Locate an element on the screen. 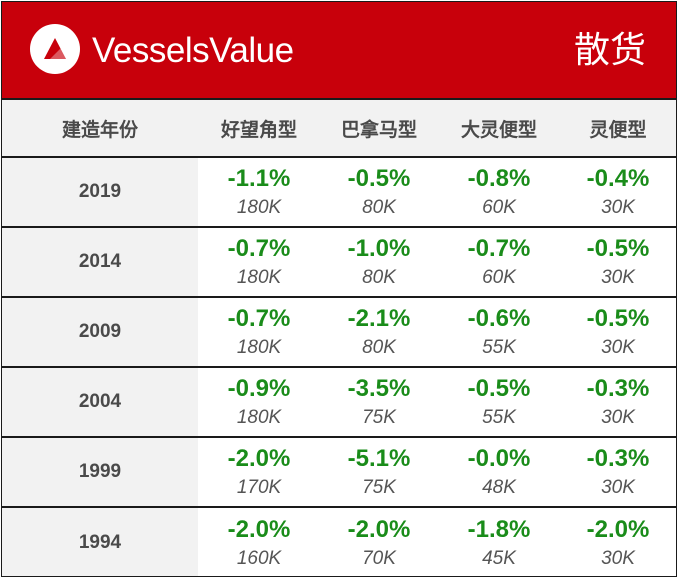  build-year-cell: 2019 is located at coordinates (100, 192).